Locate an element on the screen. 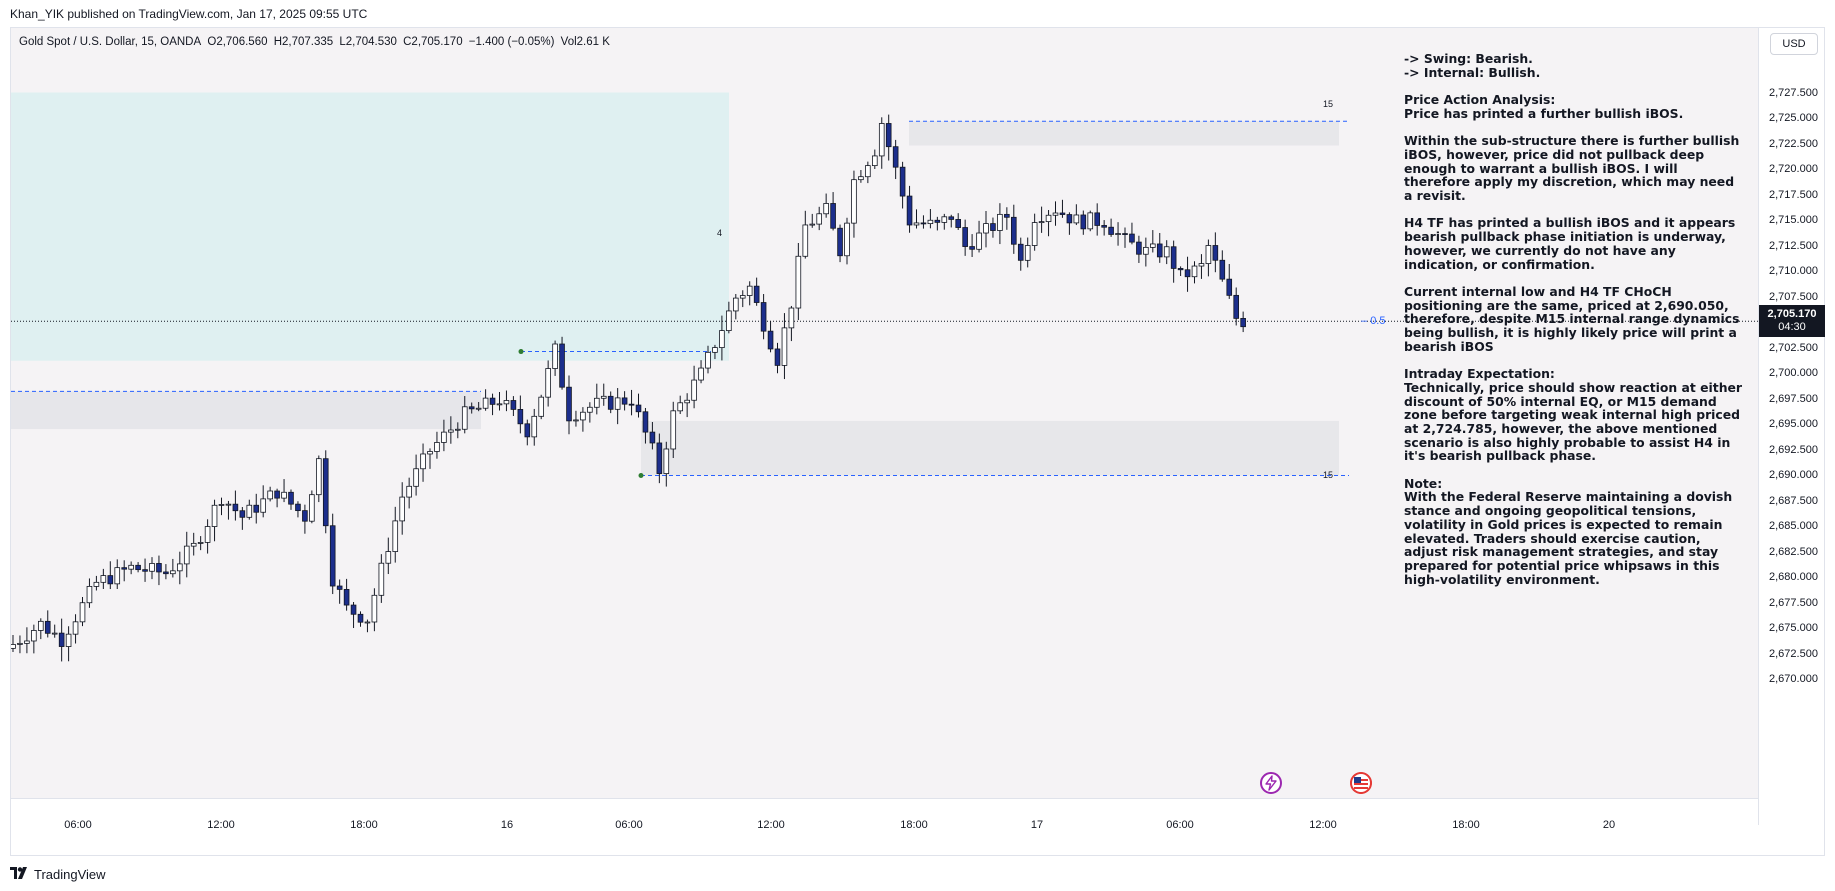 This screenshot has height=891, width=1835. brand-name: TradingView is located at coordinates (70, 874).